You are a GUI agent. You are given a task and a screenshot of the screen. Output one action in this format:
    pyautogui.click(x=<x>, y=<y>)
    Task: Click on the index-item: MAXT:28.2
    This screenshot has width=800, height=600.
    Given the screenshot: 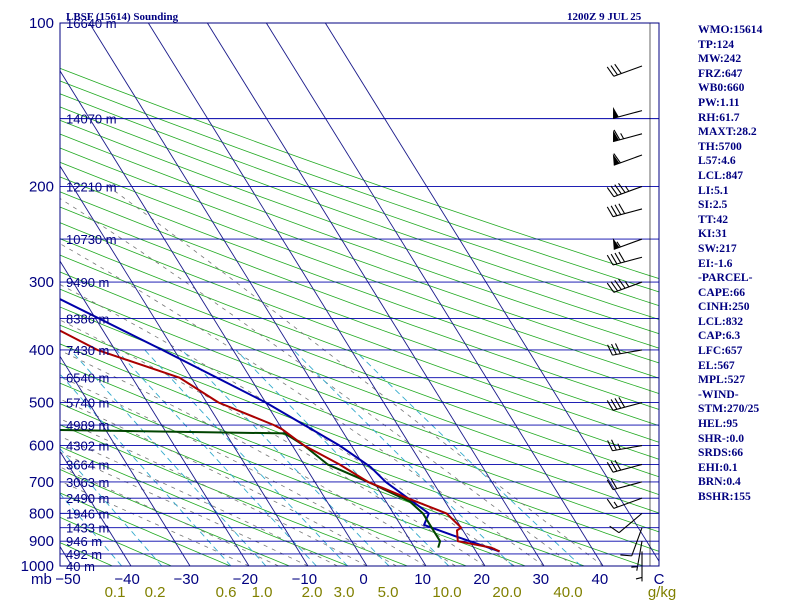 What is the action you would take?
    pyautogui.click(x=727, y=132)
    